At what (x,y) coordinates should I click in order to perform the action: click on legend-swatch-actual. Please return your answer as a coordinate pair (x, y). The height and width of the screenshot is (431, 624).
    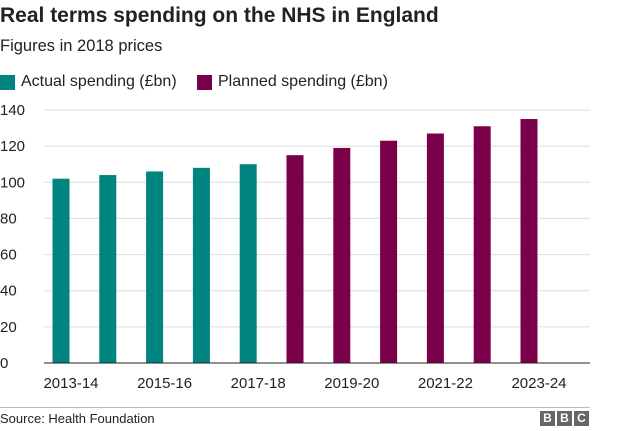
    Looking at the image, I should click on (7, 82).